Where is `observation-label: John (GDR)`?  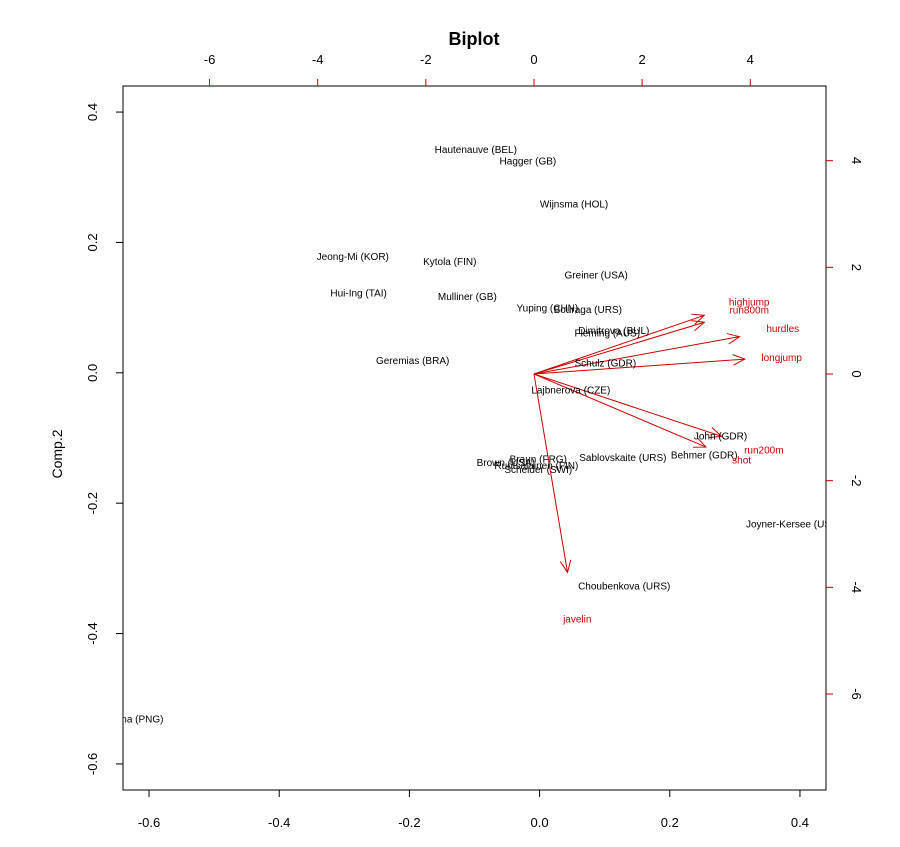 observation-label: John (GDR) is located at coordinates (720, 437).